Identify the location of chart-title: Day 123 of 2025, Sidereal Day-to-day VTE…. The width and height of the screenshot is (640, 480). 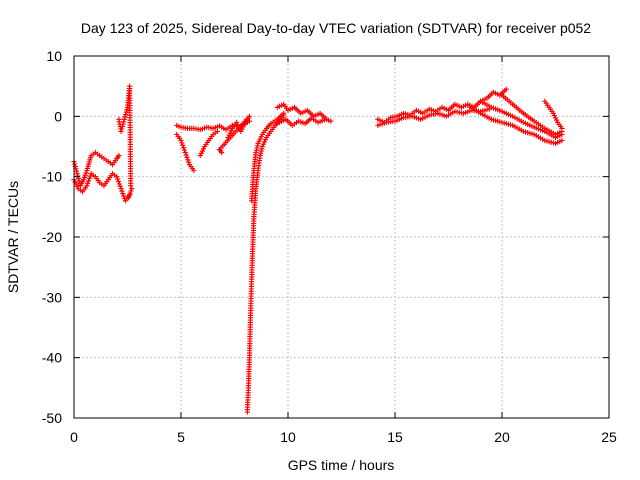
(336, 28).